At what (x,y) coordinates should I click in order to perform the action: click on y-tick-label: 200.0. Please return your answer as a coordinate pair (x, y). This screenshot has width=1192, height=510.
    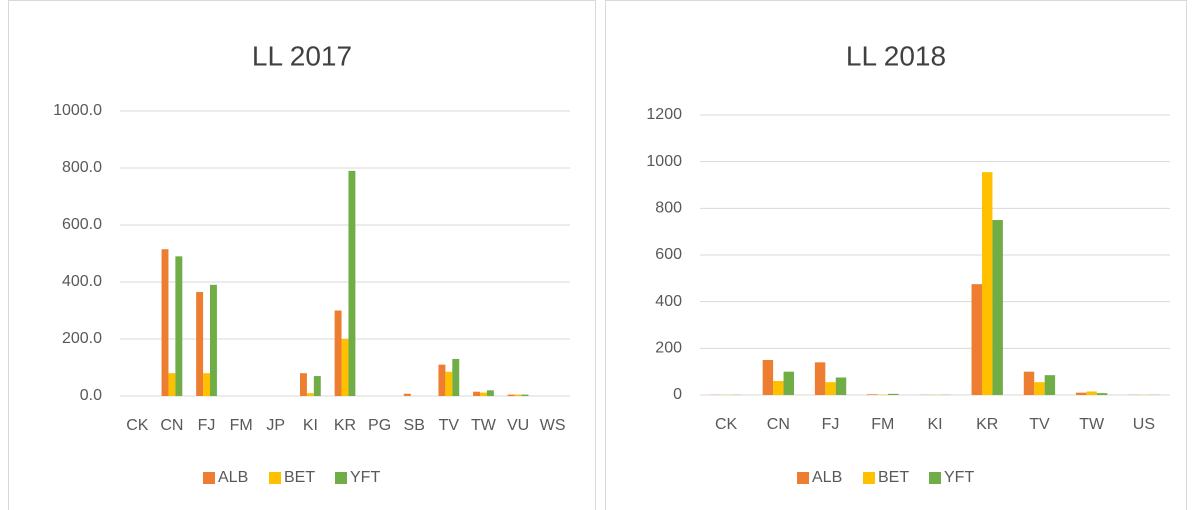
    Looking at the image, I should click on (82, 338).